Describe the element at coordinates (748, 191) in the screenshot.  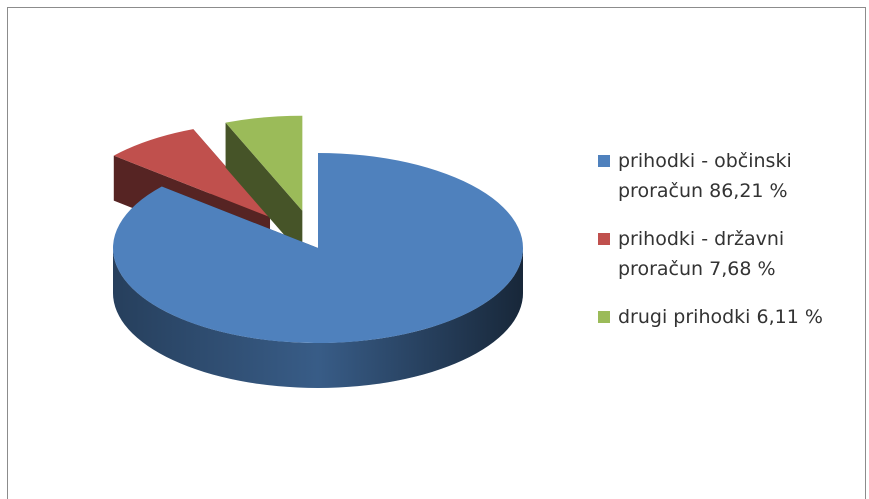
I see `legend-value: 86,21 %` at that location.